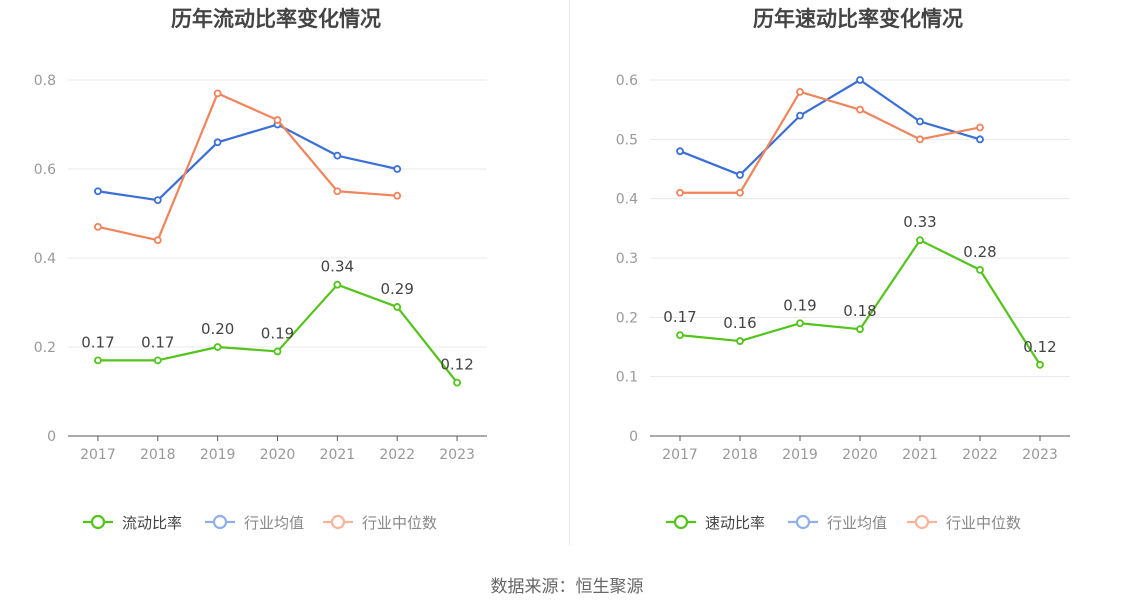 Image resolution: width=1134 pixels, height=612 pixels. I want to click on source-label: 数据来源：恒生聚源, so click(567, 587).